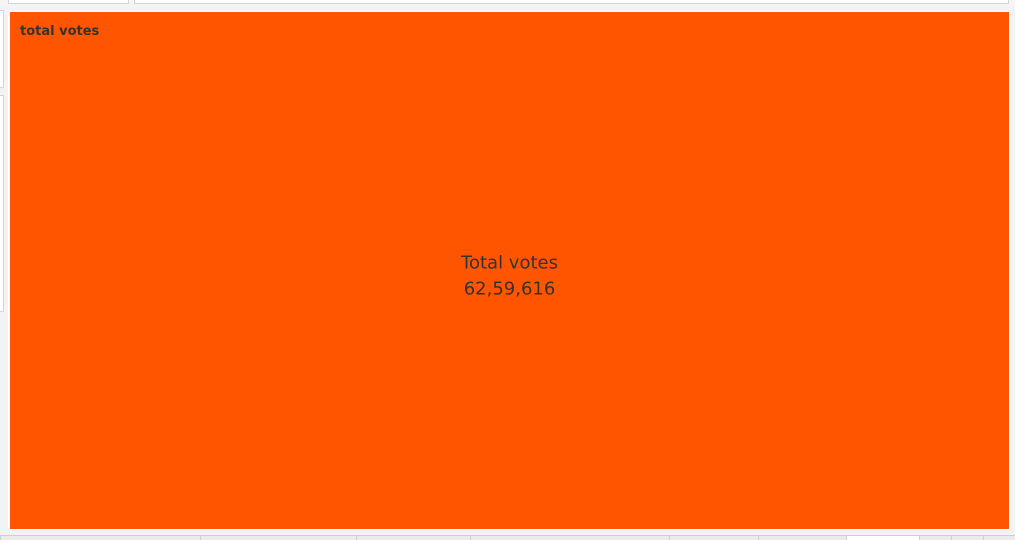 The height and width of the screenshot is (540, 1015). I want to click on top-panel-left, so click(68, 2).